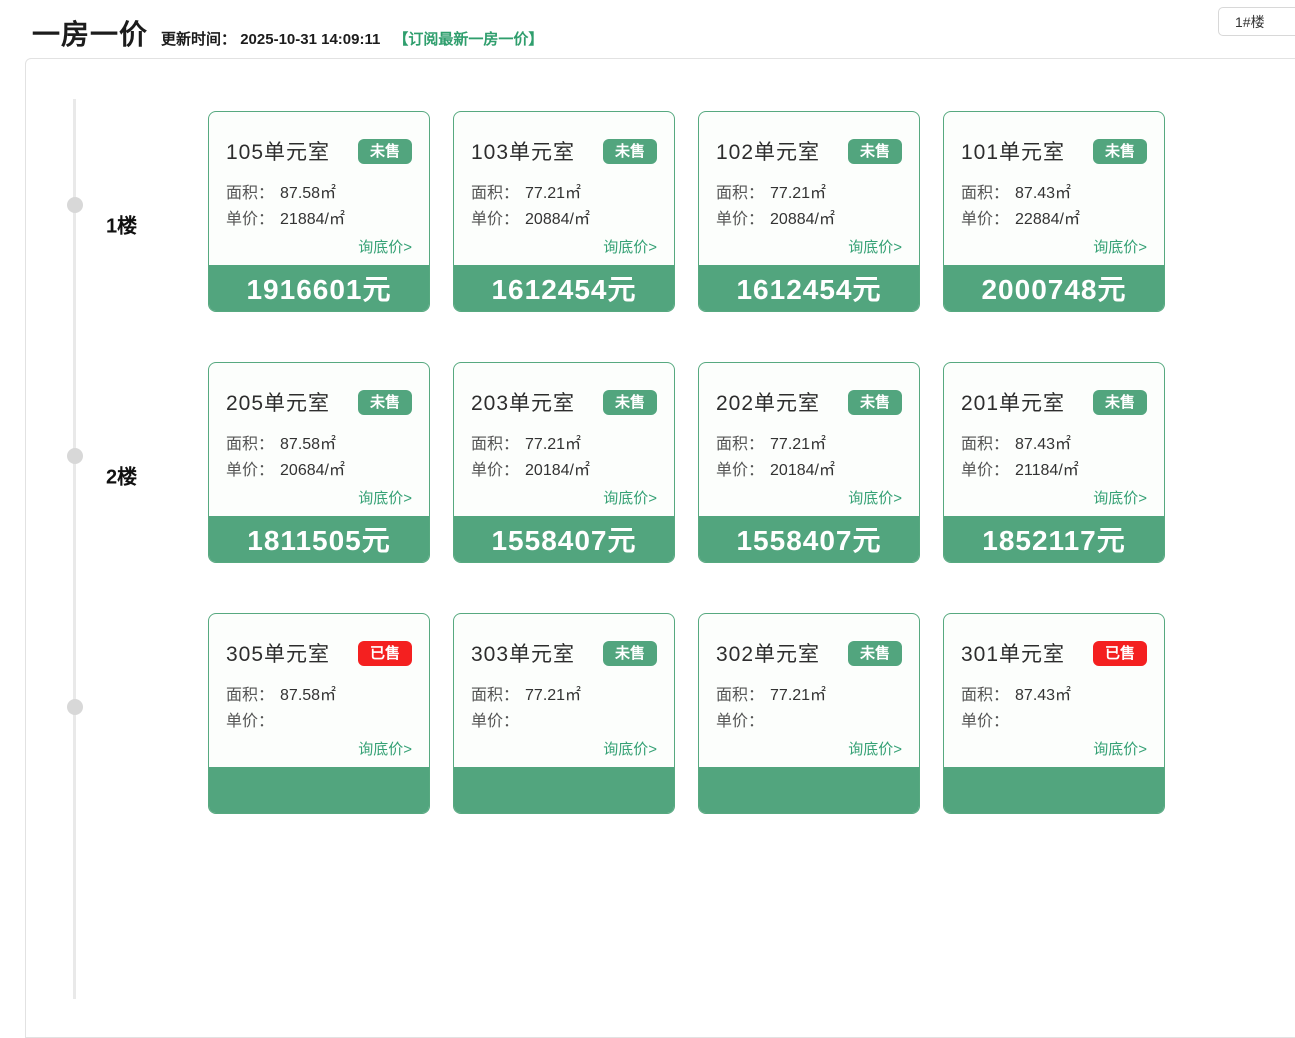  I want to click on unit-price-row: 单价： 20184/㎡, so click(809, 471).